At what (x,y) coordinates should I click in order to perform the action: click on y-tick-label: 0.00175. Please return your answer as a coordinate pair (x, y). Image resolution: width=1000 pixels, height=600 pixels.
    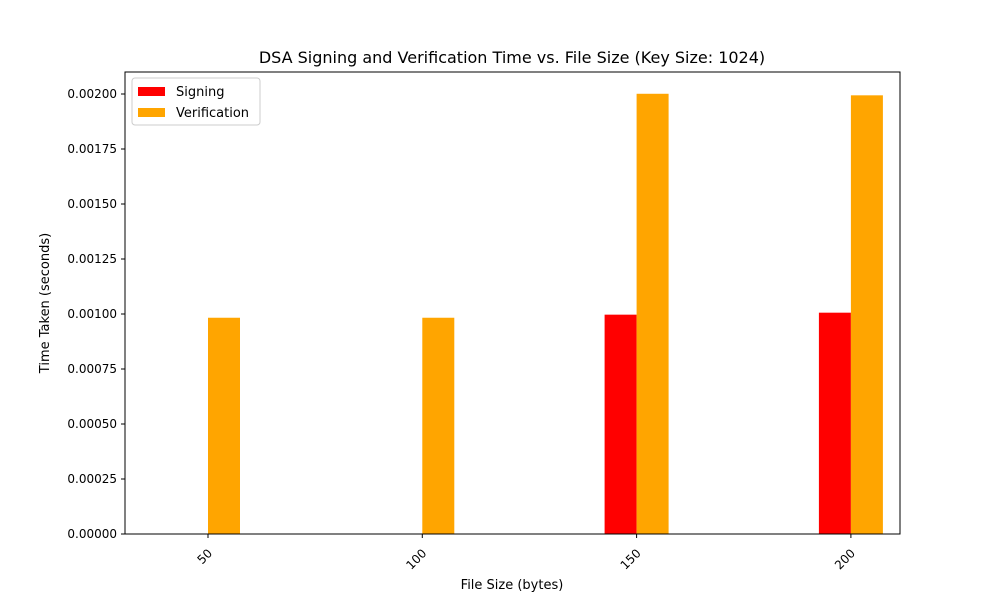
    Looking at the image, I should click on (92, 149).